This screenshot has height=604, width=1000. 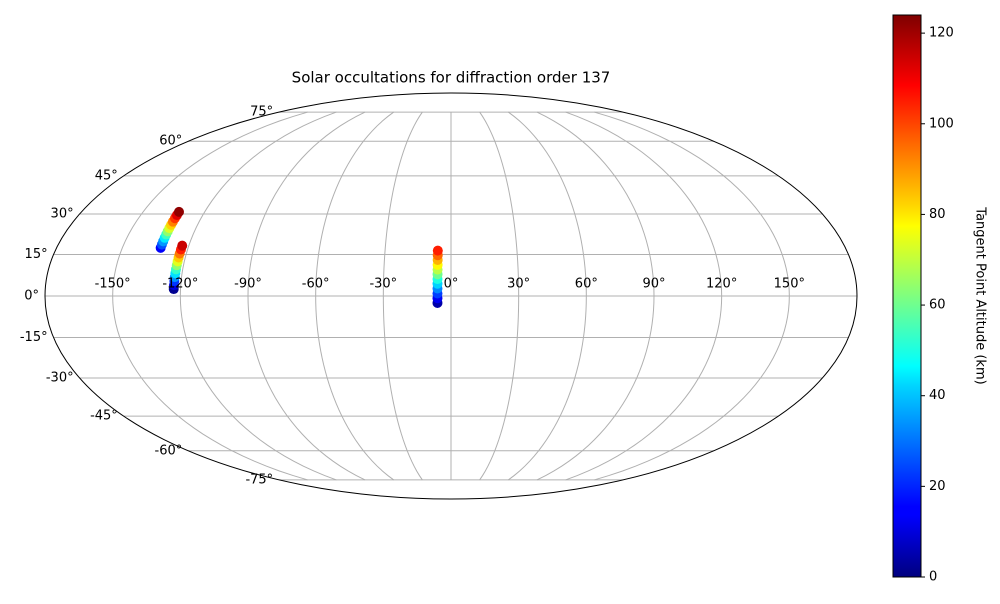 What do you see at coordinates (721, 284) in the screenshot?
I see `lon-label: 120°` at bounding box center [721, 284].